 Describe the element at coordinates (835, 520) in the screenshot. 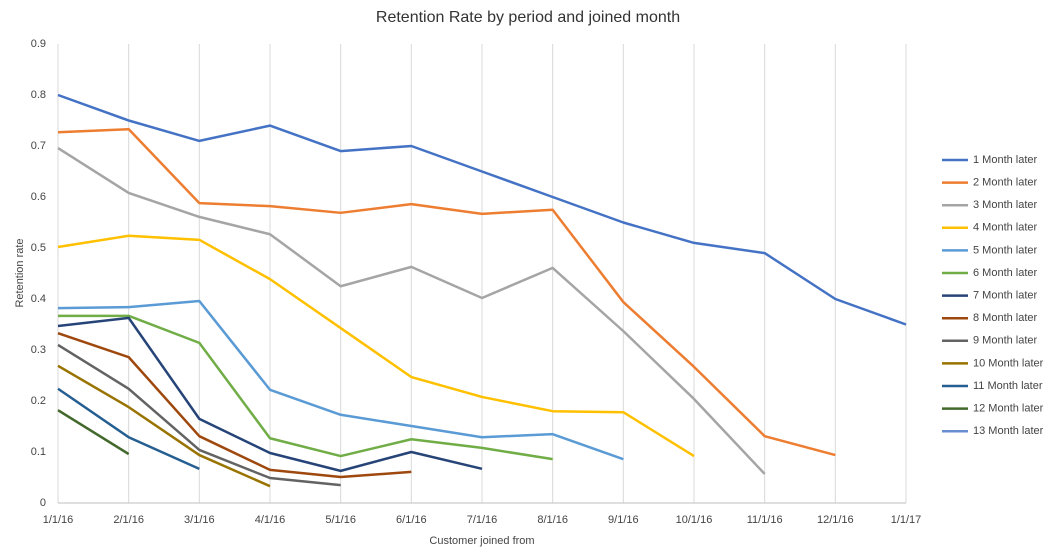

I see `x-tick-label: 12/1/16` at that location.